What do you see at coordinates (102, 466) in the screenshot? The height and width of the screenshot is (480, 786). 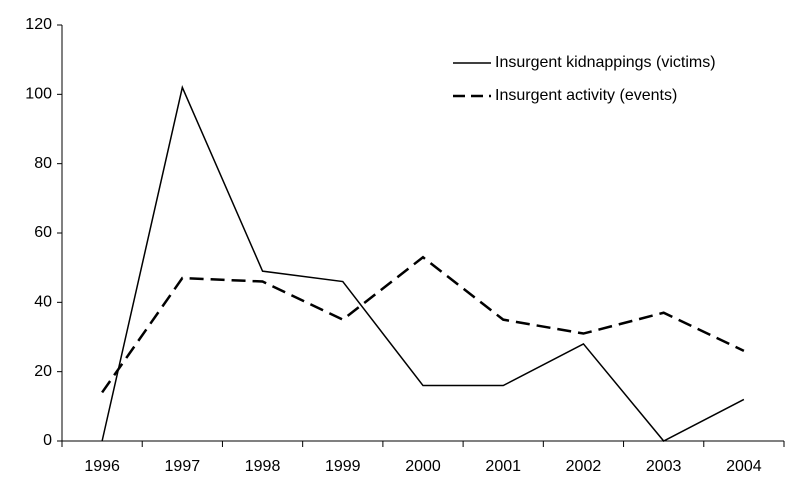 I see `x-tick-label: 1996` at bounding box center [102, 466].